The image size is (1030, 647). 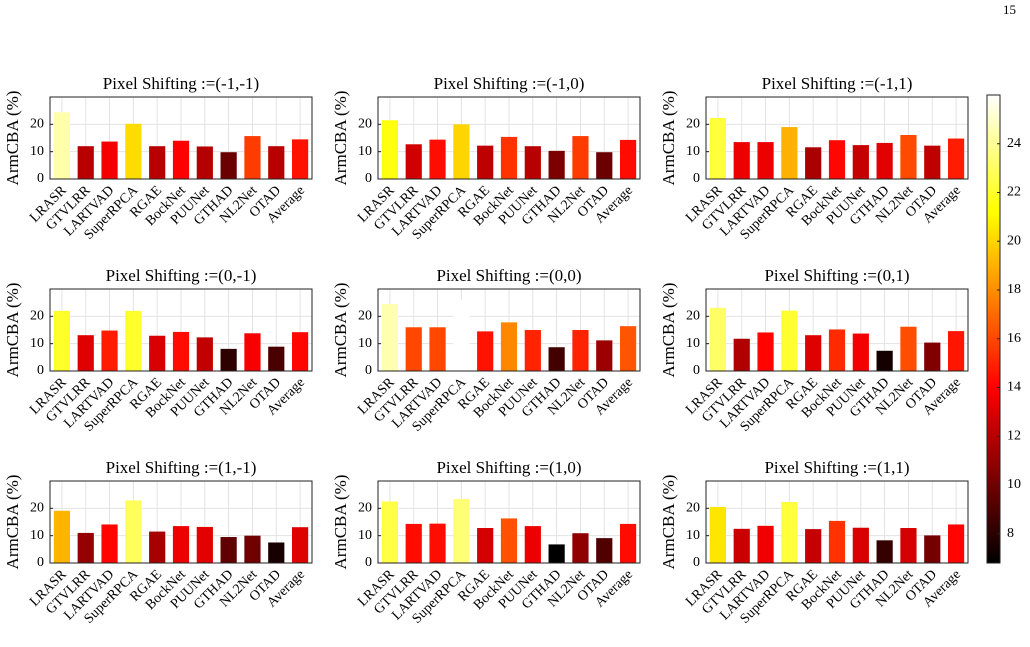 What do you see at coordinates (1014, 240) in the screenshot?
I see `colorbar-tick-label: 20` at bounding box center [1014, 240].